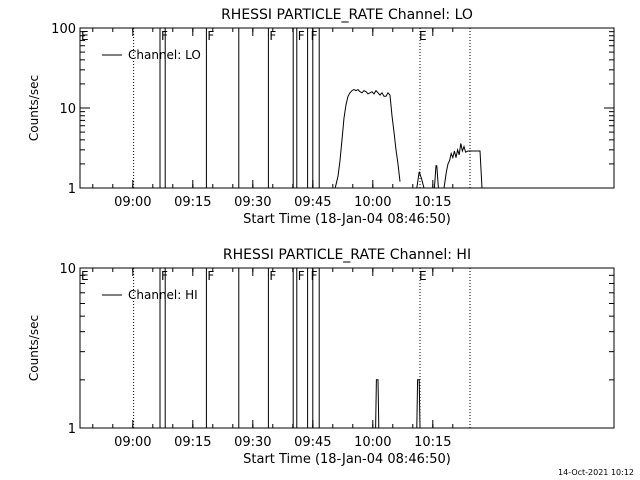 The height and width of the screenshot is (480, 640). I want to click on legend-label: Channel: HI, so click(163, 295).